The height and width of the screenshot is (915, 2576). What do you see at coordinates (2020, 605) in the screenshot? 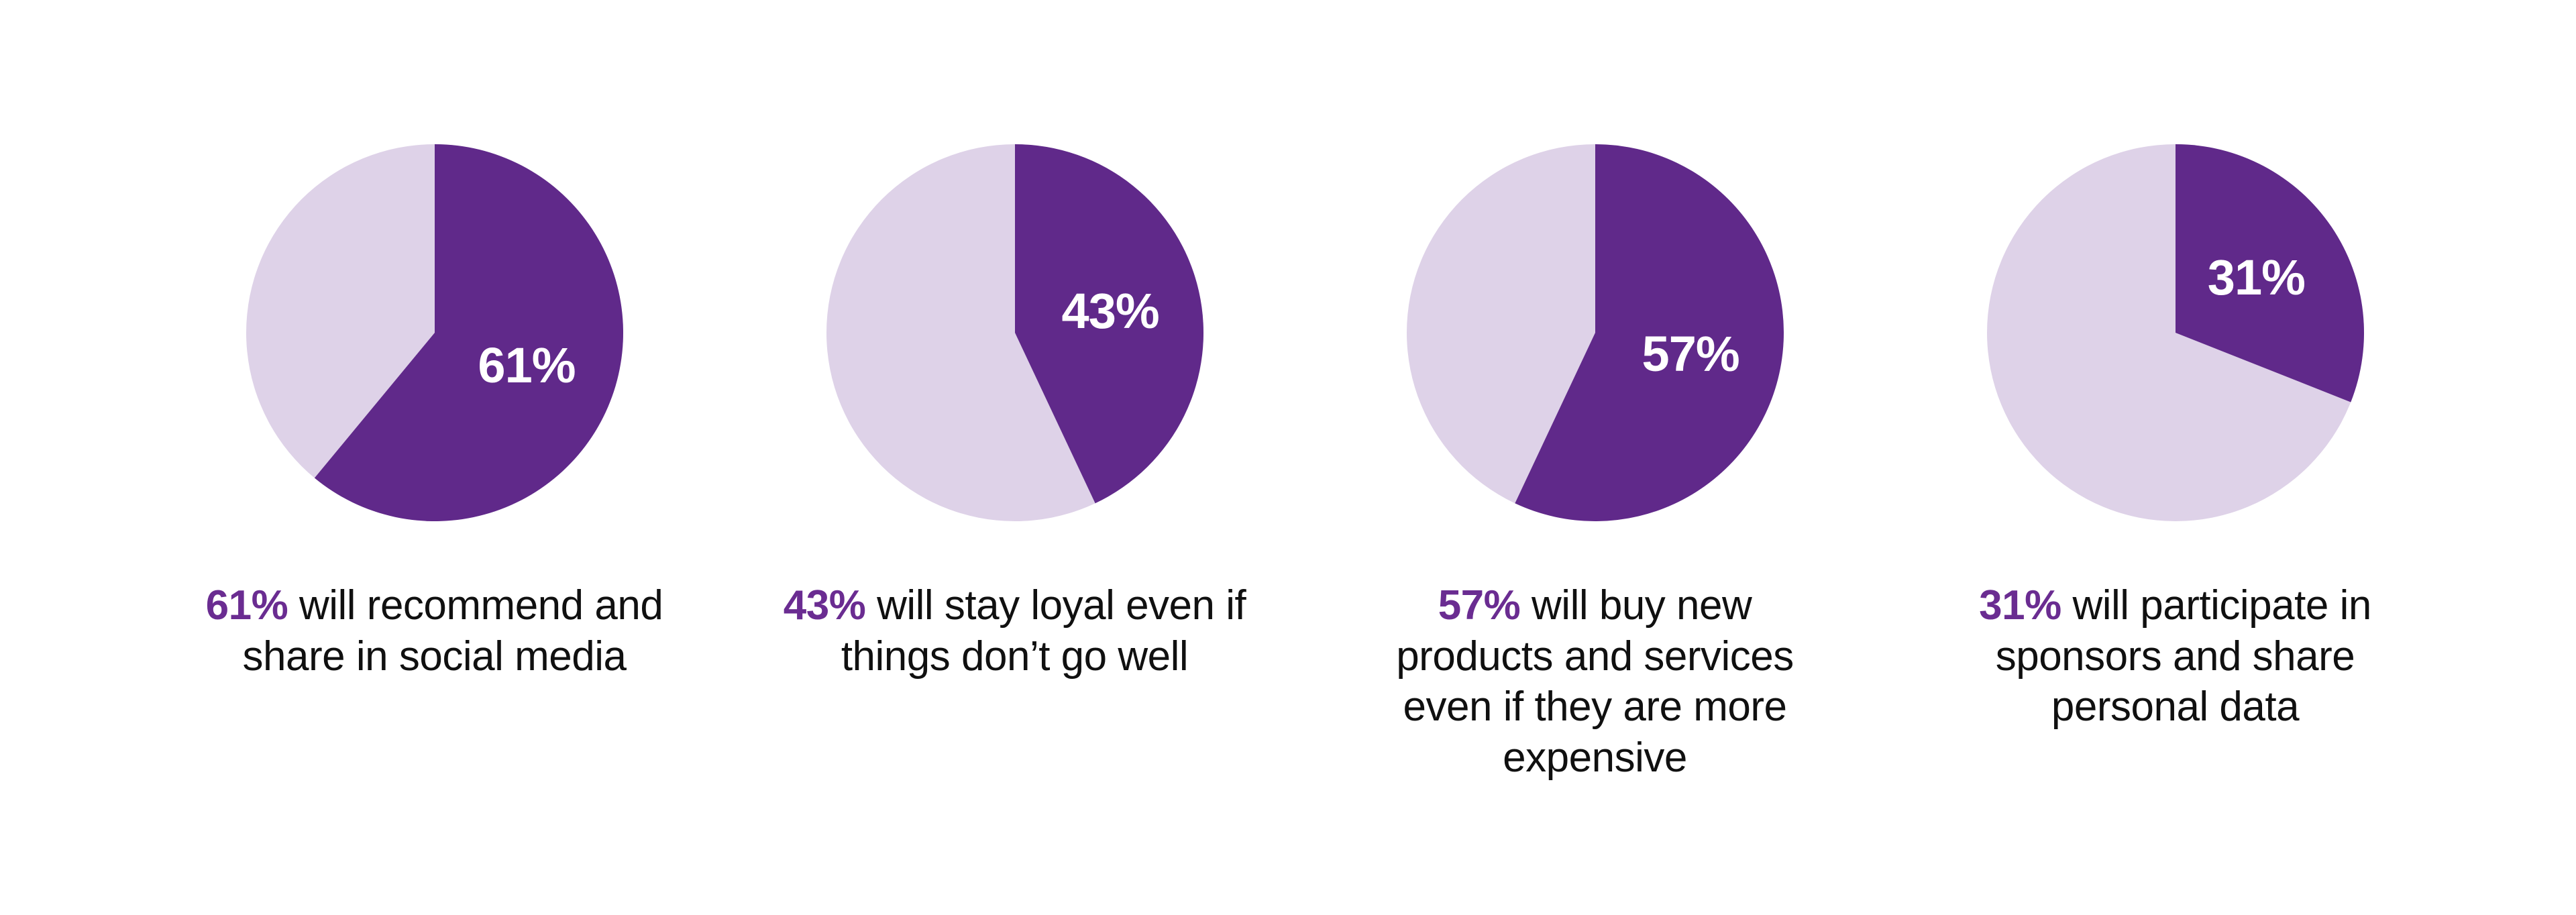
I see `caption-percent: 31%` at bounding box center [2020, 605].